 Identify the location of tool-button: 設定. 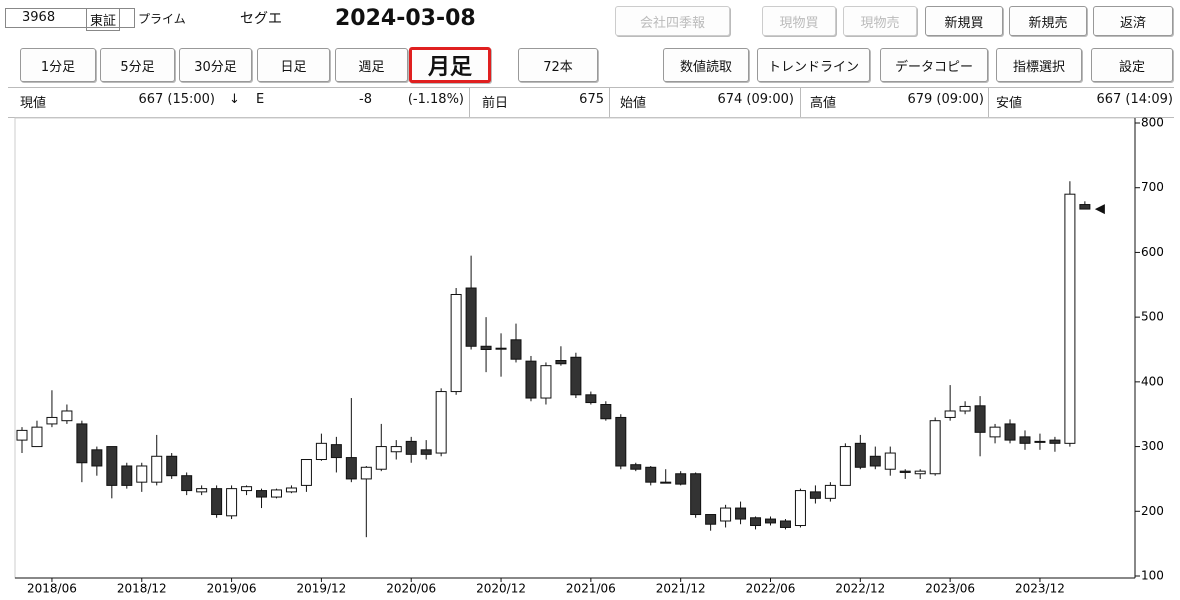
(1132, 65).